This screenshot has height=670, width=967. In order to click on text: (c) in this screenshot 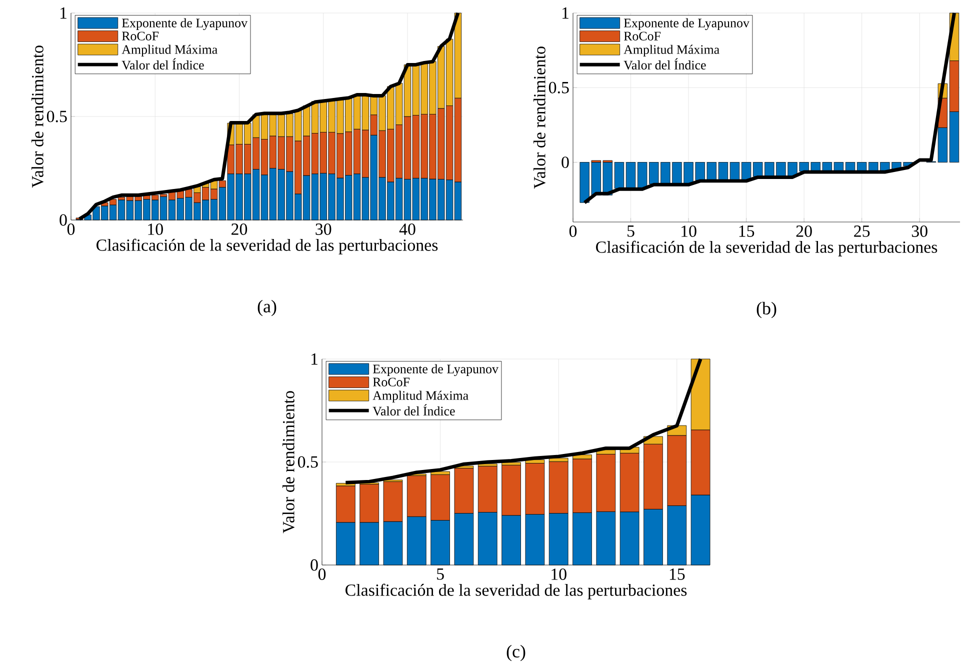, I will do `click(516, 653)`.